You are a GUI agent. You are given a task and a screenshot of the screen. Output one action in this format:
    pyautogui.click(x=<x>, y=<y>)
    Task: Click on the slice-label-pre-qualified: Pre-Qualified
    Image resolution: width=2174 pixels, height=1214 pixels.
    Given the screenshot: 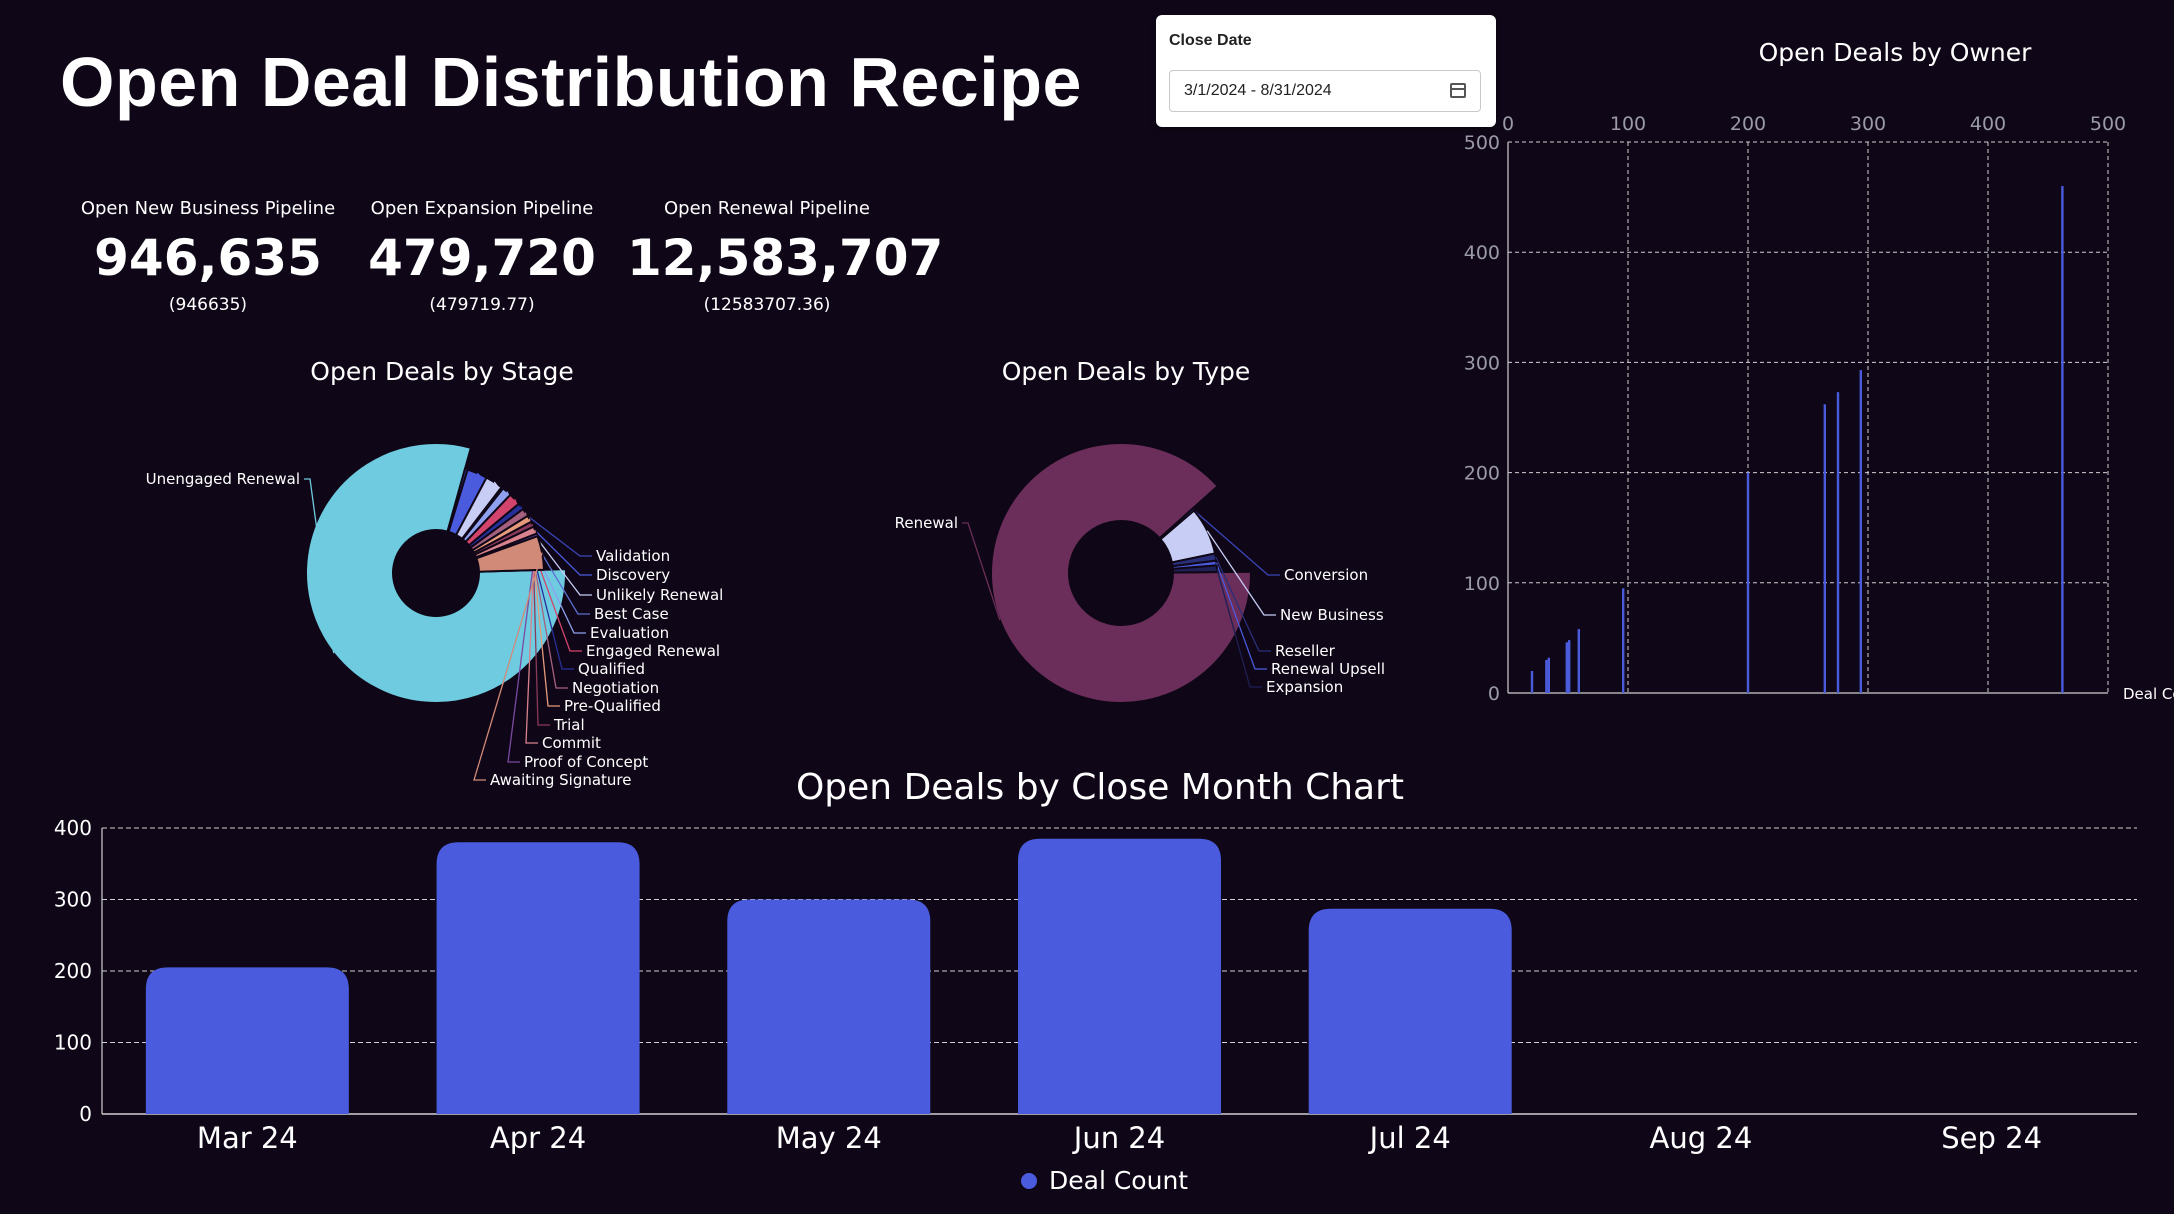 What is the action you would take?
    pyautogui.click(x=612, y=706)
    